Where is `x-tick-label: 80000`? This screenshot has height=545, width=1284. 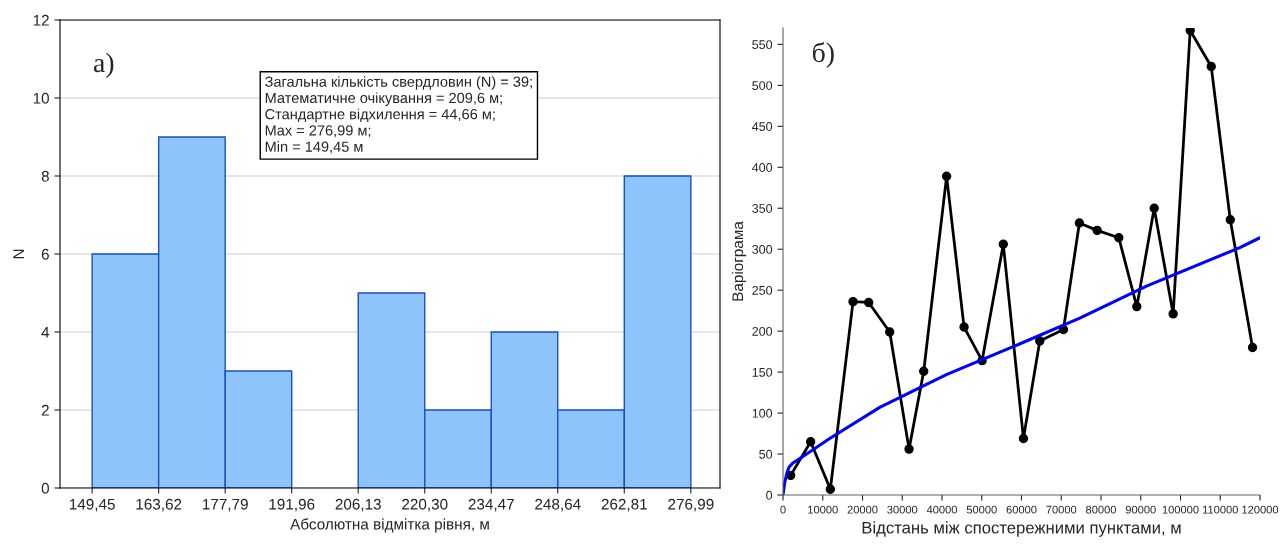 x-tick-label: 80000 is located at coordinates (1101, 509).